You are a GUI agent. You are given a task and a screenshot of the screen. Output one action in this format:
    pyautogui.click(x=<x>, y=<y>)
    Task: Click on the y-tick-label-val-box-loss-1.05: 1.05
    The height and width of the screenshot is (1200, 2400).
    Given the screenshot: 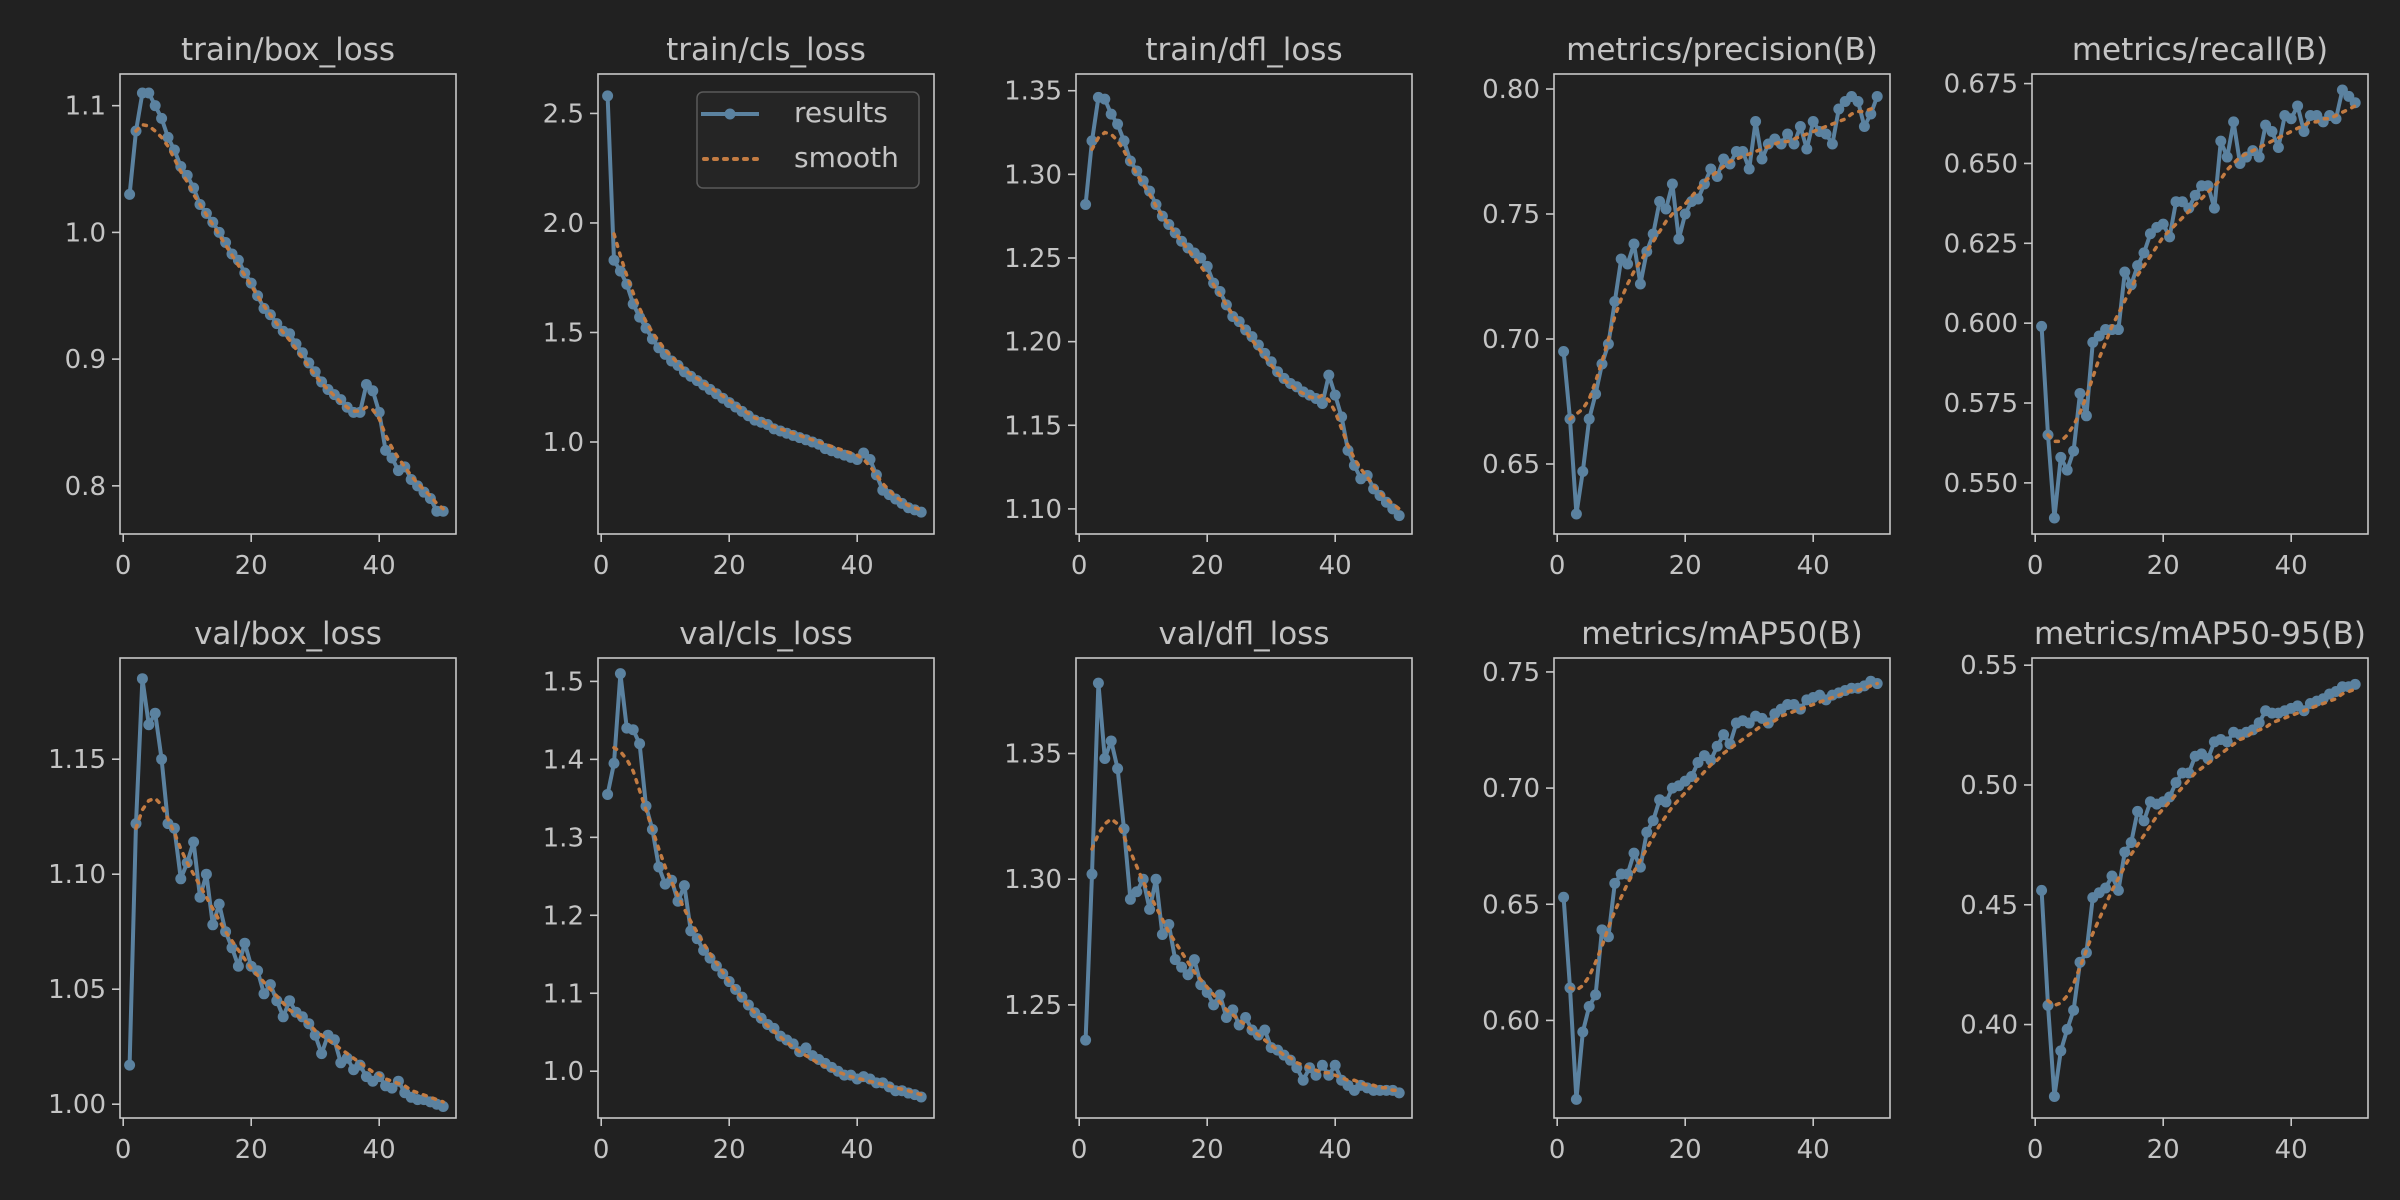 What is the action you would take?
    pyautogui.click(x=77, y=990)
    